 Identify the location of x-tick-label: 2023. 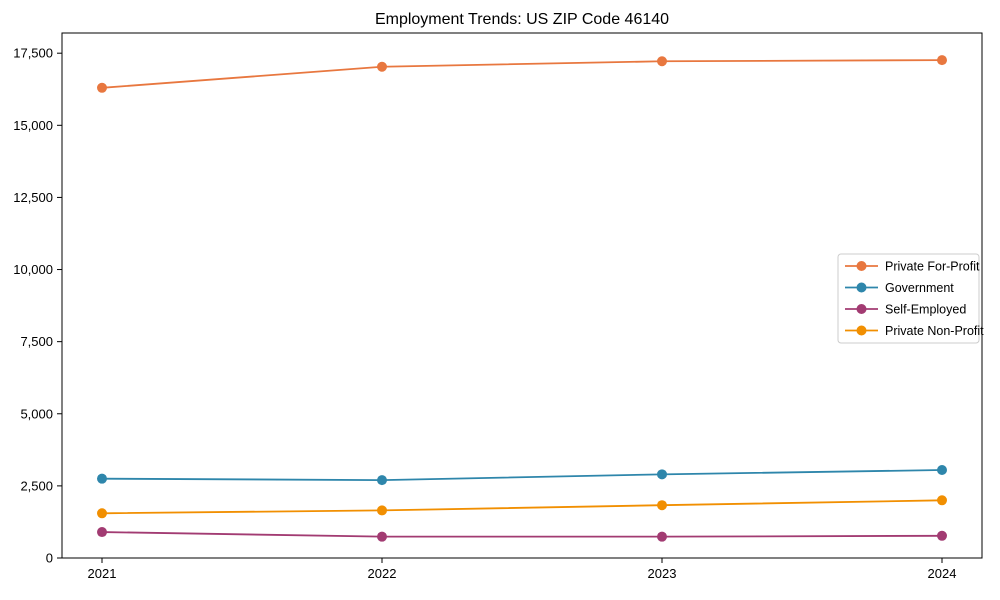
(662, 573).